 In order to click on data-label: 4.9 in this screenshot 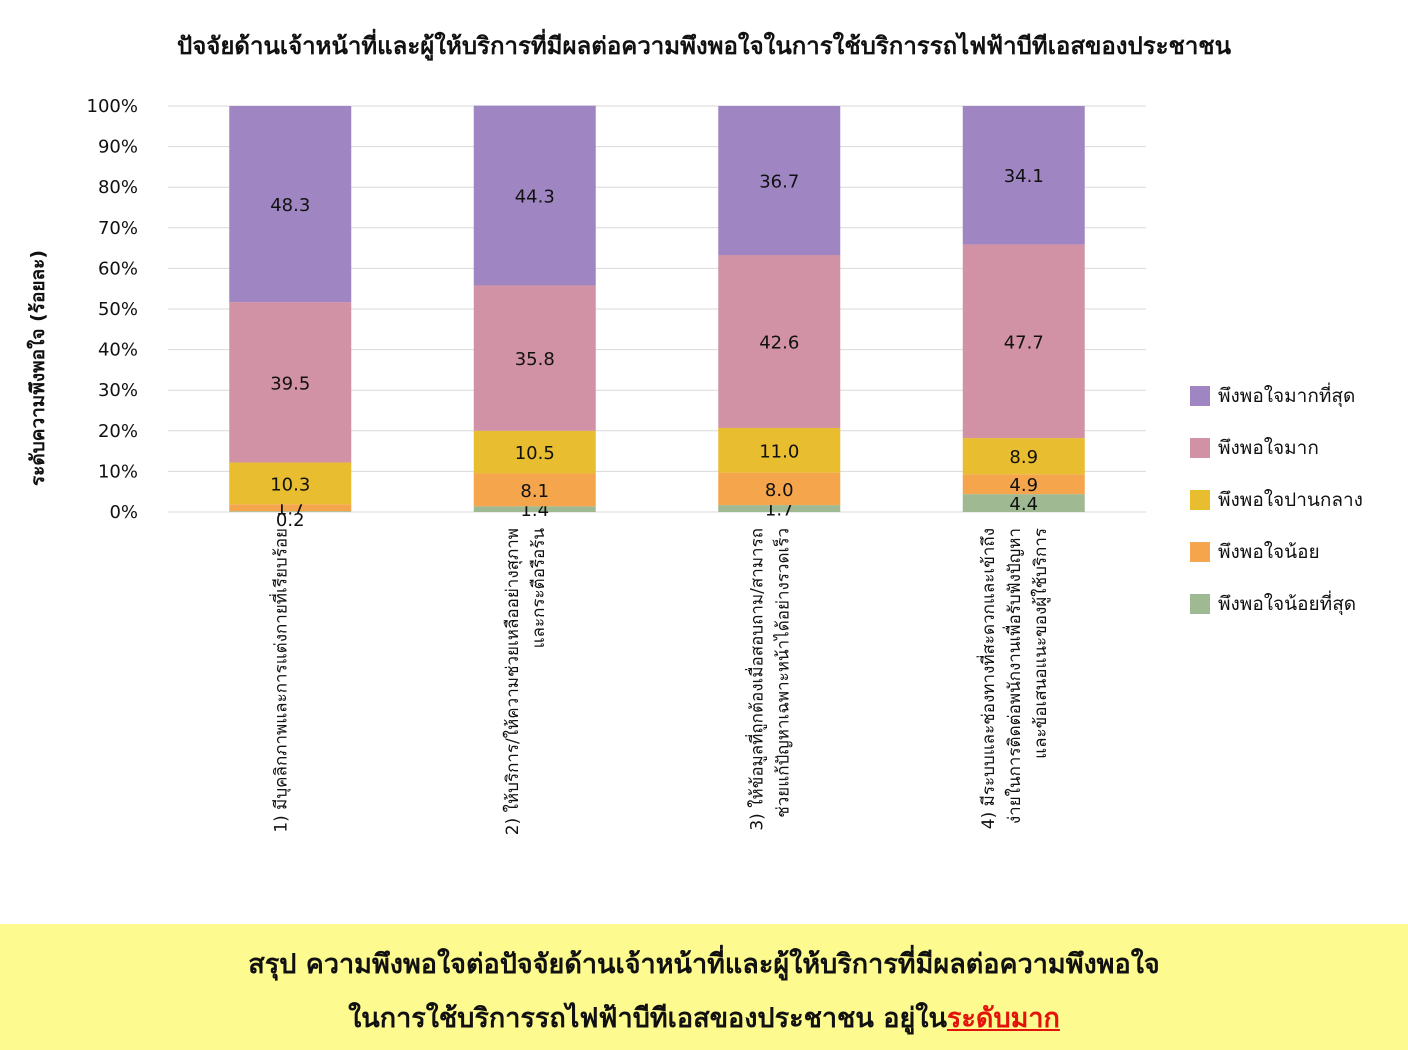, I will do `click(1023, 485)`.